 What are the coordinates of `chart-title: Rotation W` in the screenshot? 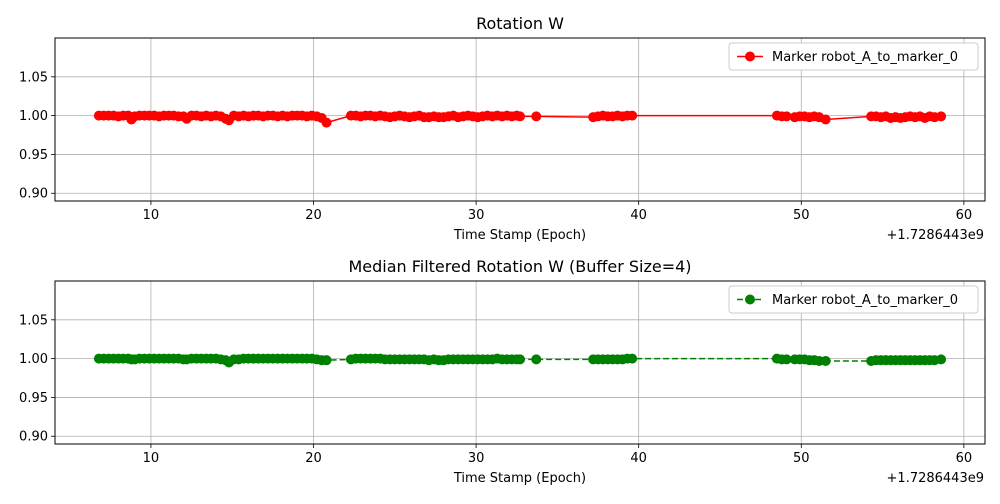 It's located at (520, 23).